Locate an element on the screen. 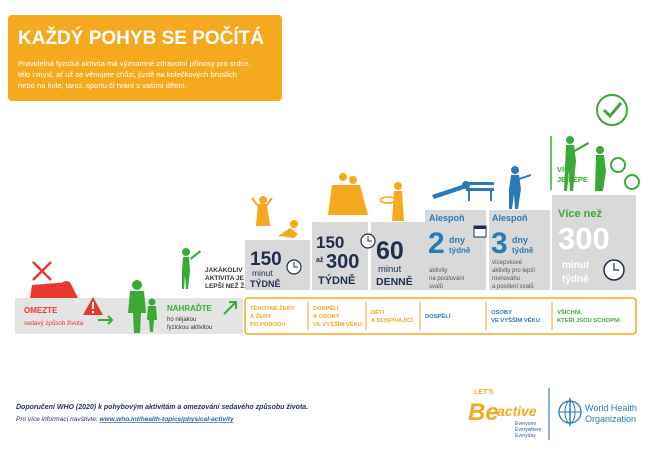 The image size is (653, 453). header-box is located at coordinates (145, 58).